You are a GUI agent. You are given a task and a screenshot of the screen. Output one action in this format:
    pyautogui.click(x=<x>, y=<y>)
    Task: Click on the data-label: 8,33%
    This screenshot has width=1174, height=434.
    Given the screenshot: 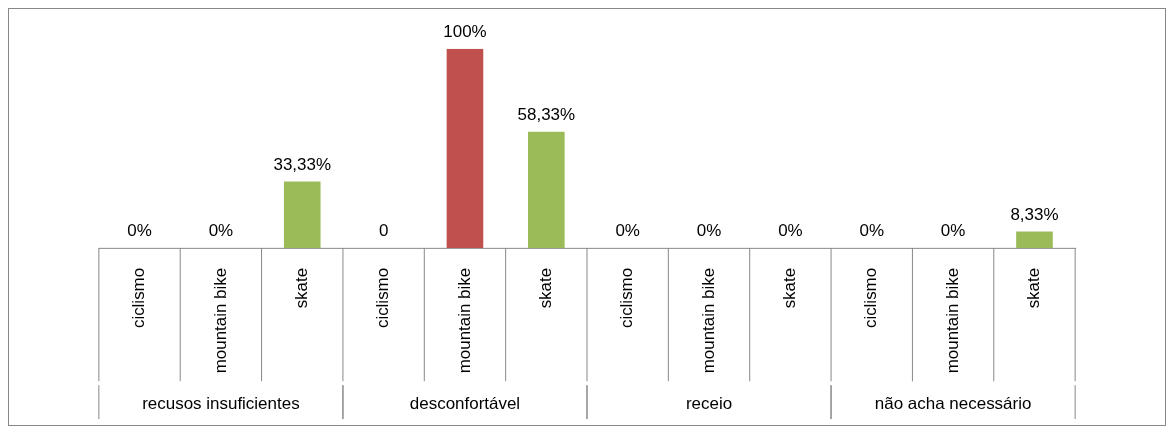 What is the action you would take?
    pyautogui.click(x=1034, y=214)
    